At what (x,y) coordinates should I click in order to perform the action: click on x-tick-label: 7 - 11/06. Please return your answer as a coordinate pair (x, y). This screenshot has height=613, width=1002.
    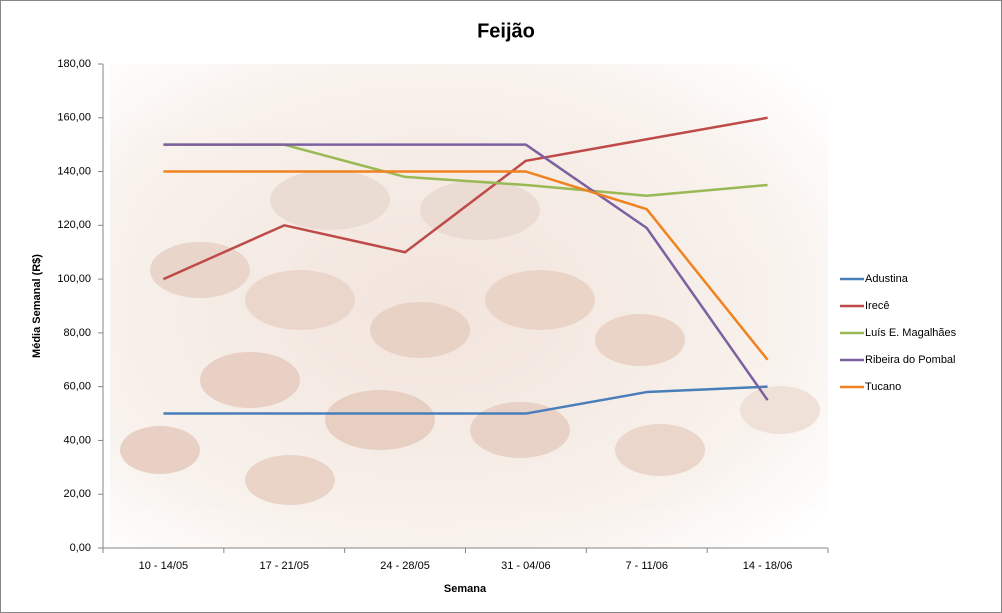
    Looking at the image, I should click on (646, 566).